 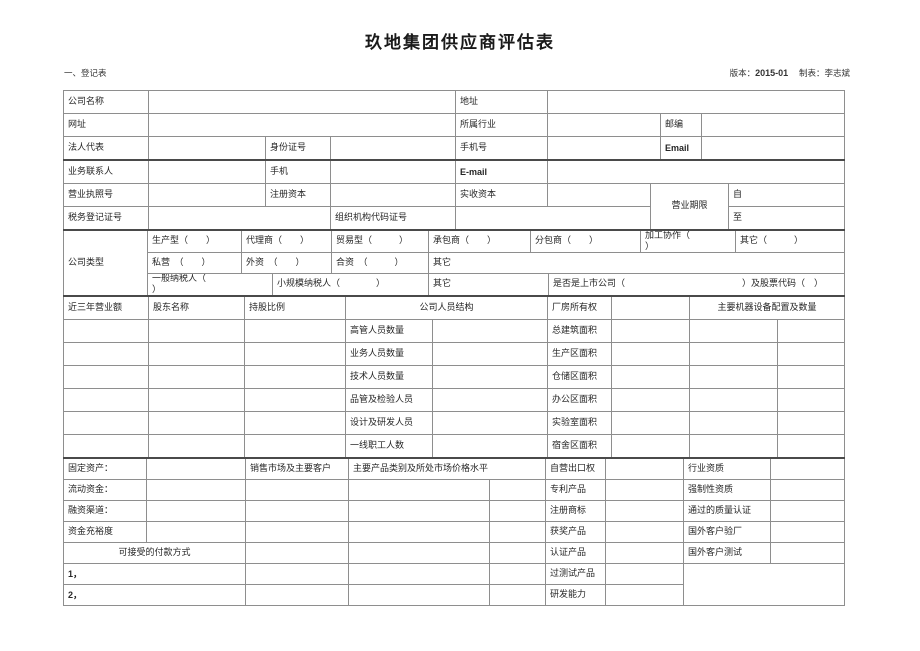 I want to click on field-mobile-number, so click(x=604, y=148).